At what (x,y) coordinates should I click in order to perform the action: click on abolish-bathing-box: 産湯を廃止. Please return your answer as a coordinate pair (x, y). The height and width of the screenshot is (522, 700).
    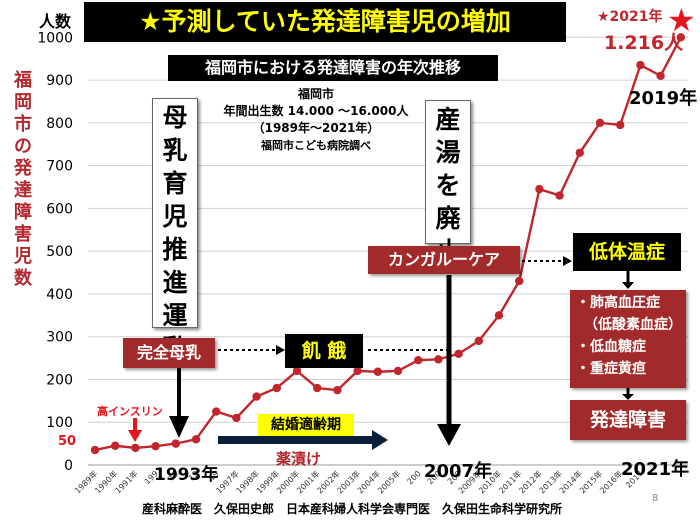
    Looking at the image, I should click on (448, 183).